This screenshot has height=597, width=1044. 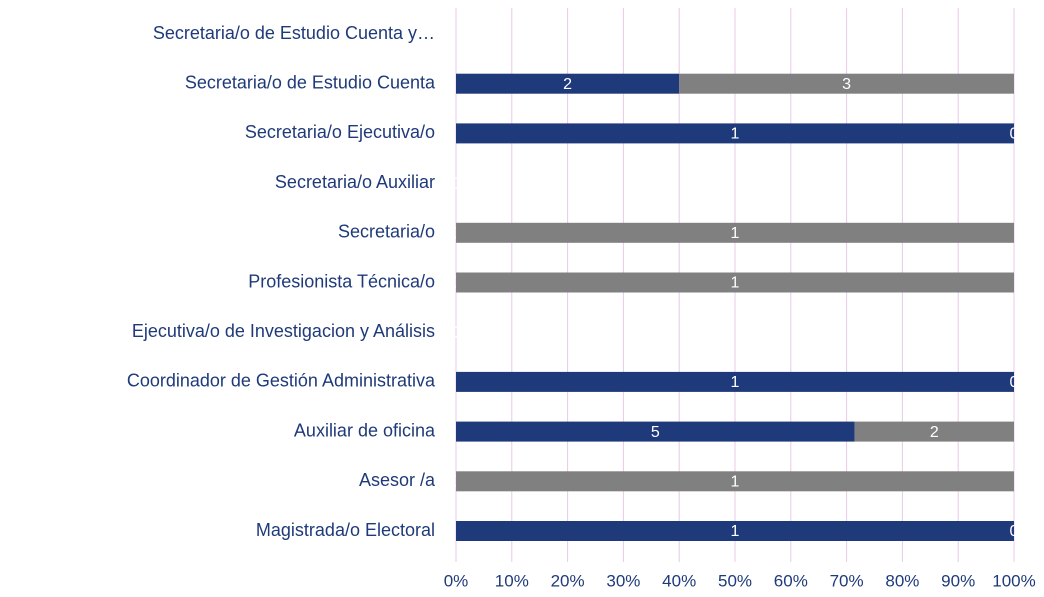 I want to click on x-tick-label: 30%, so click(x=623, y=580).